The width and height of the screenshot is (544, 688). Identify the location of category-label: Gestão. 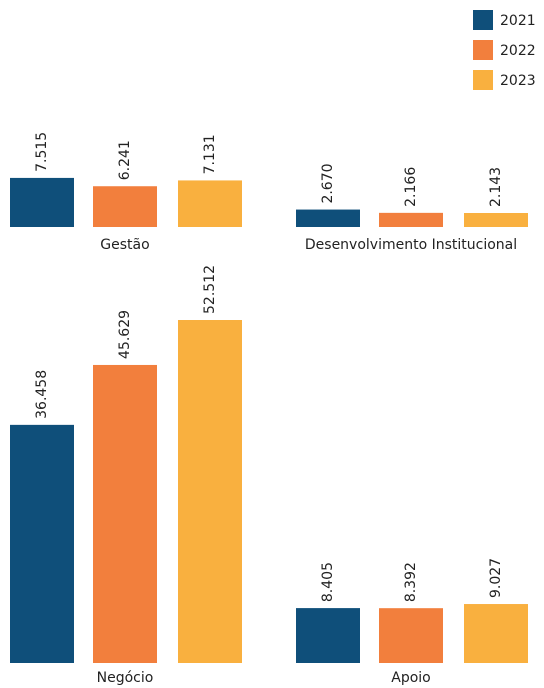
(124, 245).